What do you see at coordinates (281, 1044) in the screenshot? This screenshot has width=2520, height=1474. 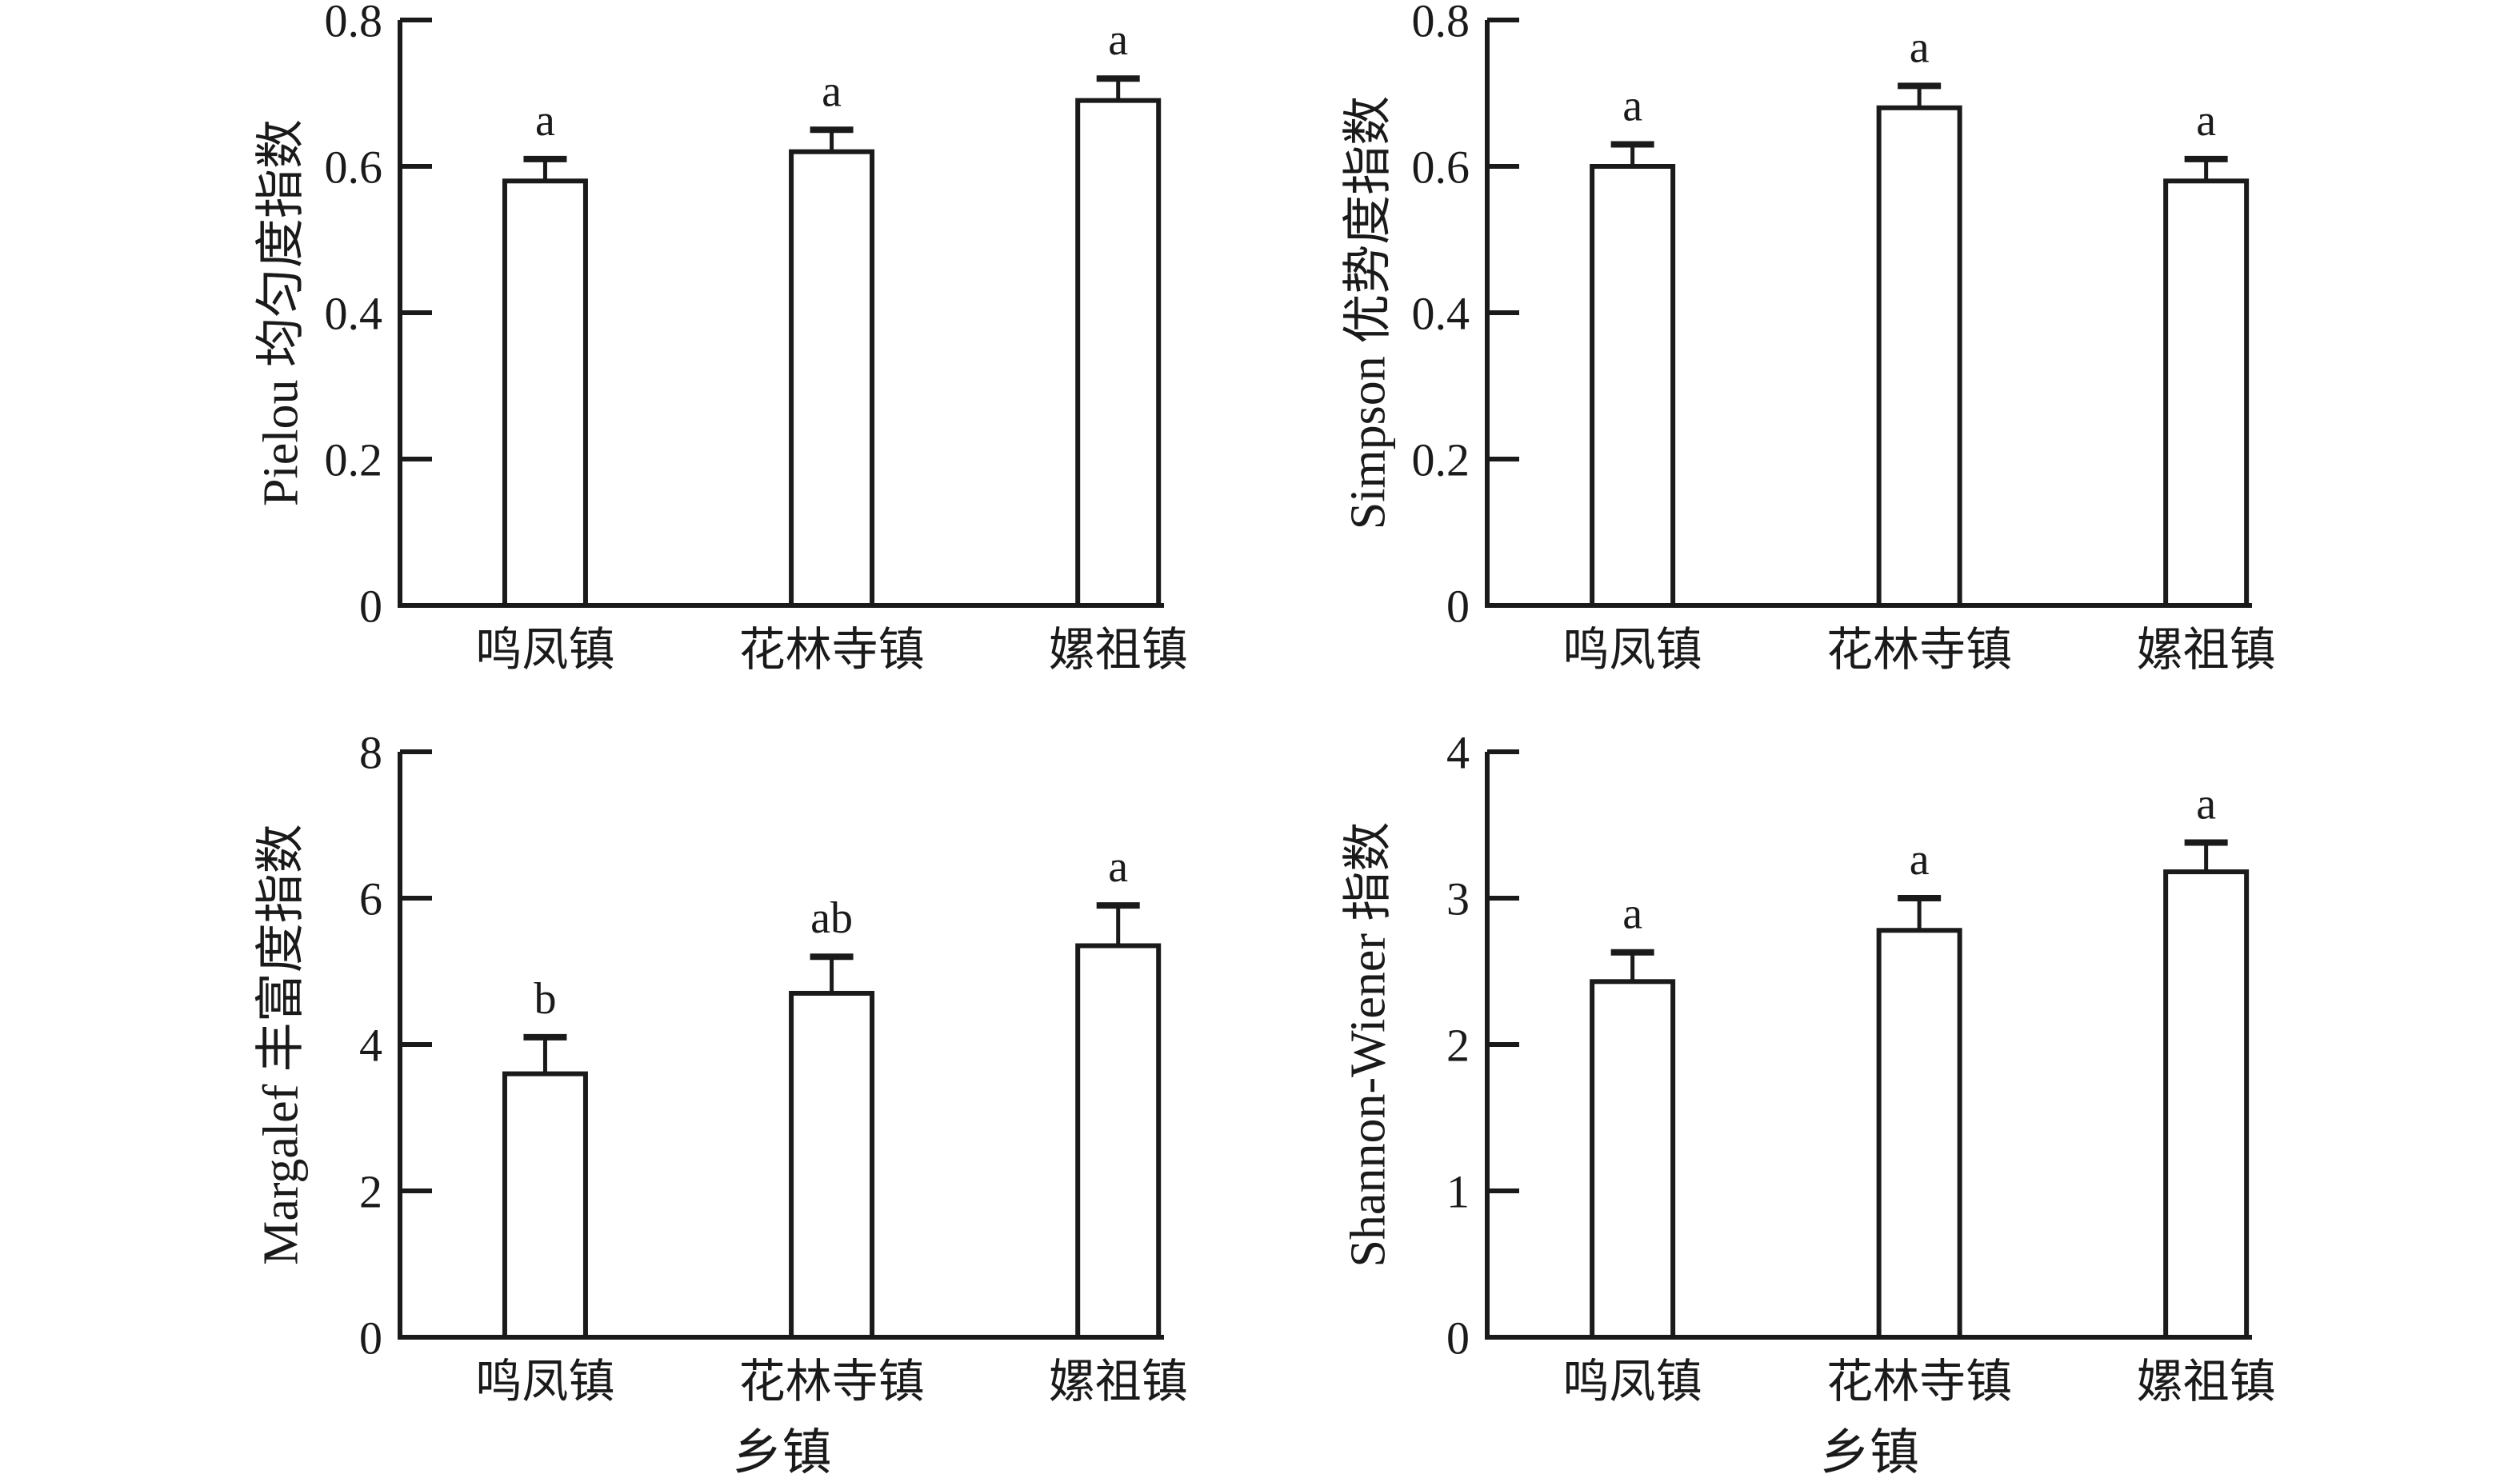 I see `y-axis-title: Margalef 丰富度指数` at bounding box center [281, 1044].